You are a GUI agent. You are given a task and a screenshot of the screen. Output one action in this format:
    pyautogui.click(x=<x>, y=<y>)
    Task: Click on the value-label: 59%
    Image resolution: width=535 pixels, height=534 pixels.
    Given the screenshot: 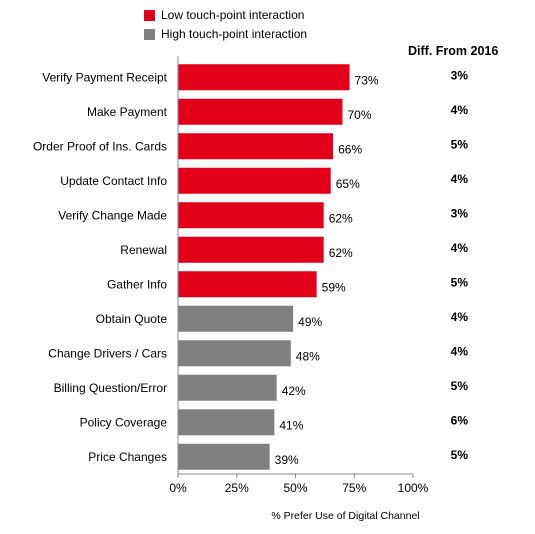 What is the action you would take?
    pyautogui.click(x=334, y=287)
    